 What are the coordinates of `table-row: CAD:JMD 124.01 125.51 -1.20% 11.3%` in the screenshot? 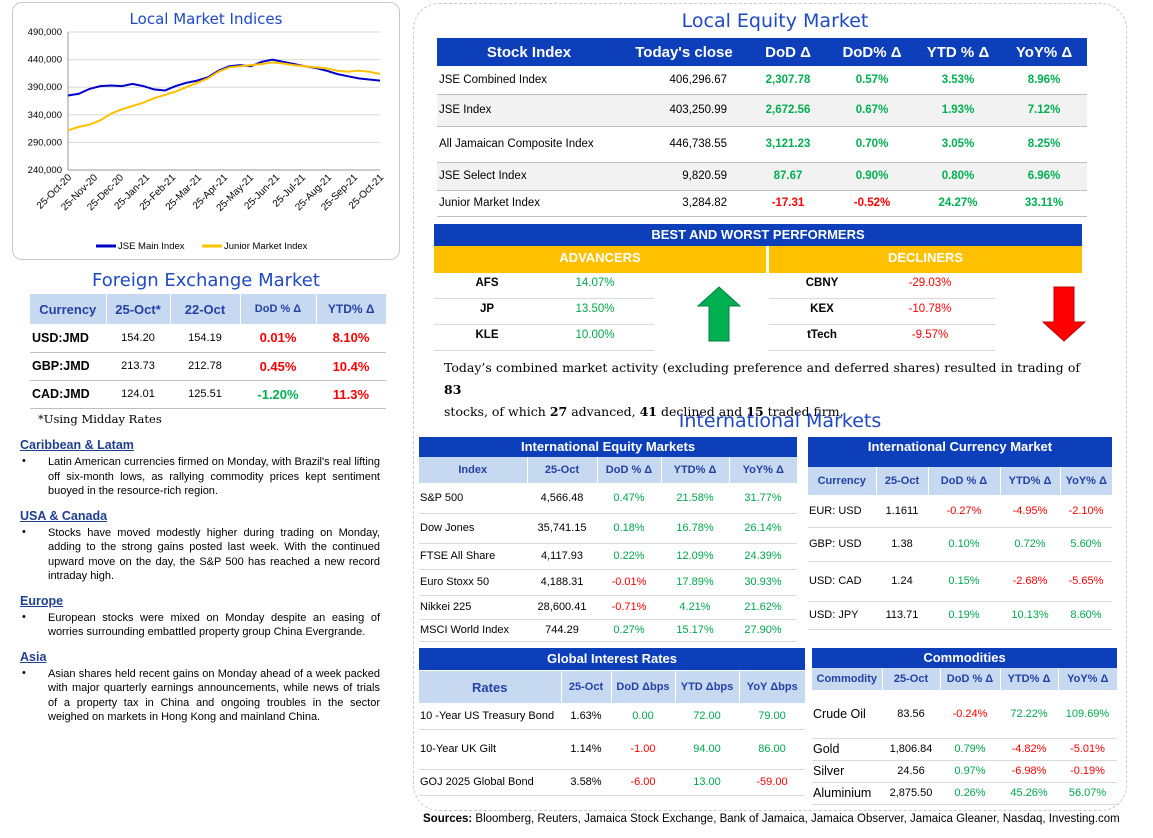 It's located at (208, 394).